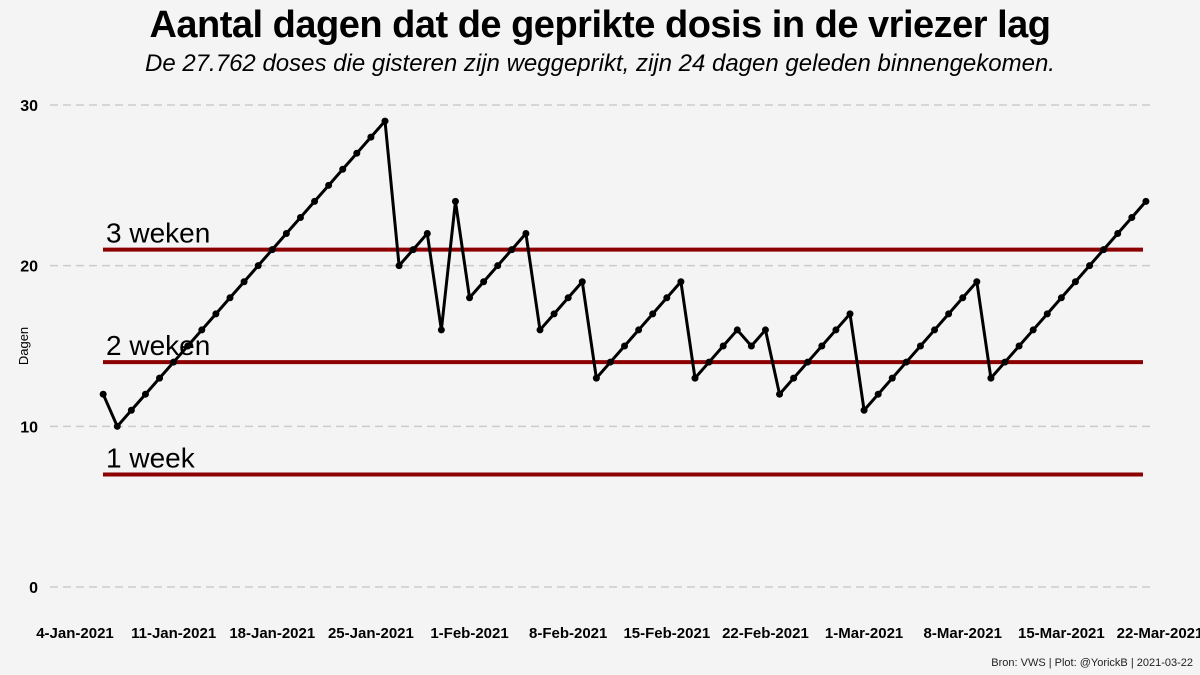 This screenshot has height=675, width=1200. I want to click on x-tick-label: 25-Jan-2021, so click(371, 633).